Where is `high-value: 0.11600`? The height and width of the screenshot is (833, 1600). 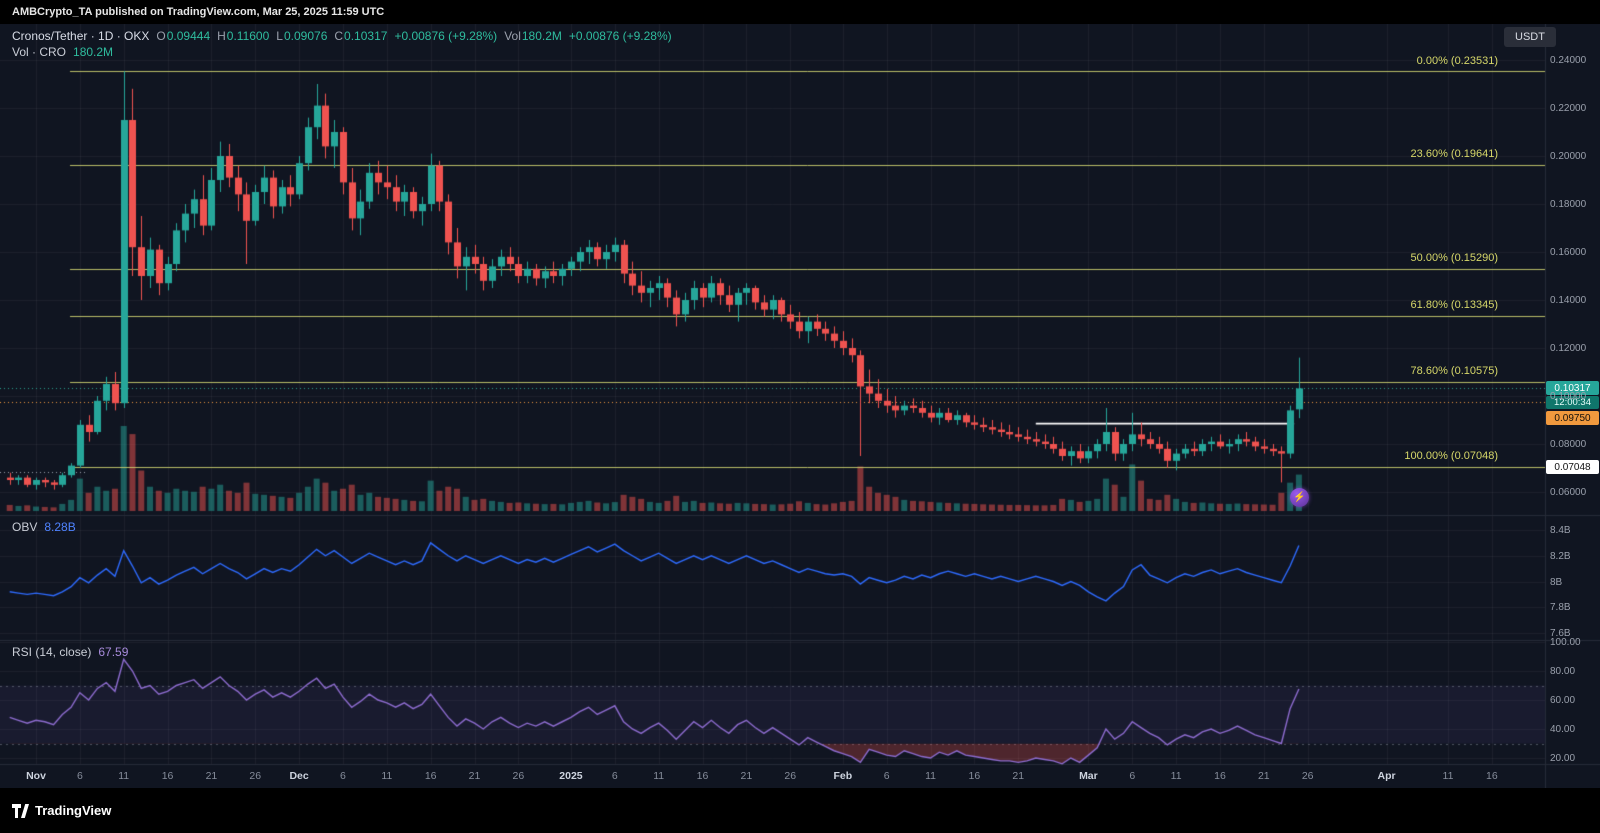
high-value: 0.11600 is located at coordinates (248, 36).